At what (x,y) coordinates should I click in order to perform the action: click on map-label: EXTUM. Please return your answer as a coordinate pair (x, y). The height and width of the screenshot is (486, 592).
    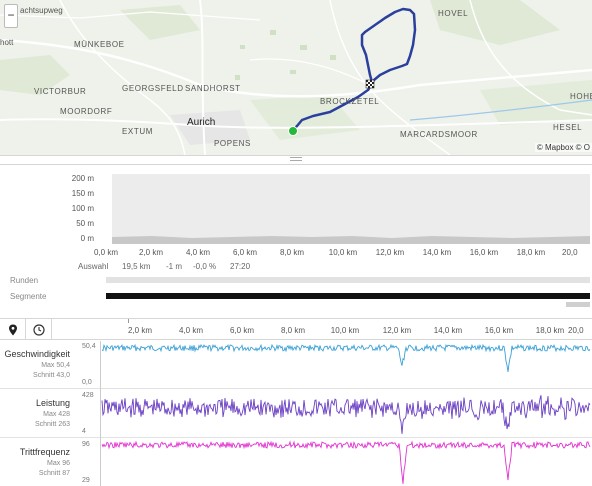
    Looking at the image, I should click on (137, 131).